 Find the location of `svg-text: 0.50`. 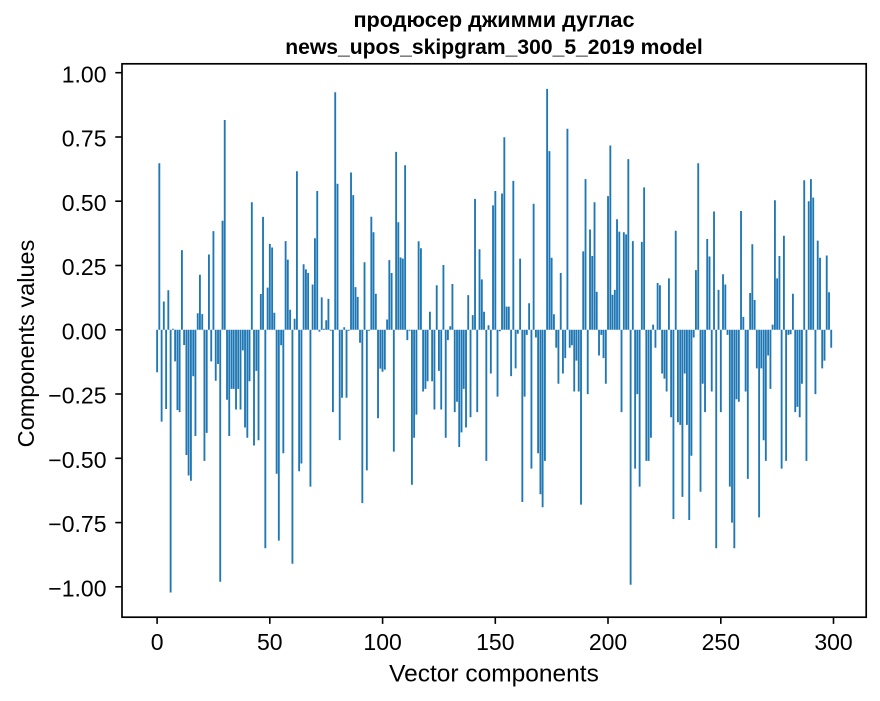

svg-text: 0.50 is located at coordinates (84, 203).